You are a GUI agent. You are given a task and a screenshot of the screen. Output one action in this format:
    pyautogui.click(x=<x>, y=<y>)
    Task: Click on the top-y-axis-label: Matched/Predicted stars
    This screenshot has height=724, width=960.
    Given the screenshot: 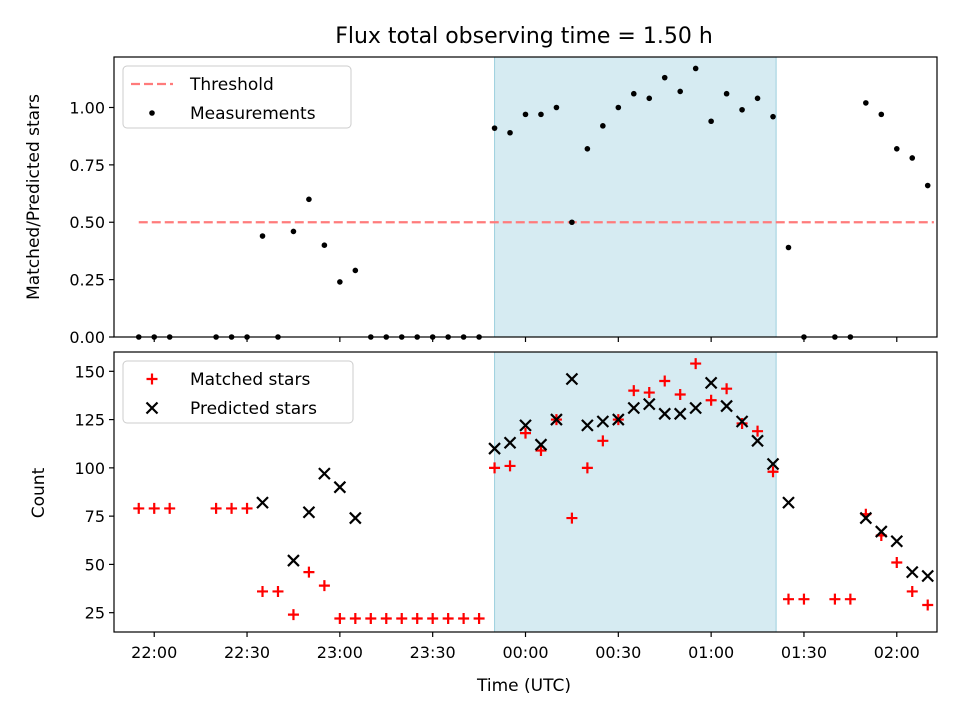 What is the action you would take?
    pyautogui.click(x=34, y=197)
    